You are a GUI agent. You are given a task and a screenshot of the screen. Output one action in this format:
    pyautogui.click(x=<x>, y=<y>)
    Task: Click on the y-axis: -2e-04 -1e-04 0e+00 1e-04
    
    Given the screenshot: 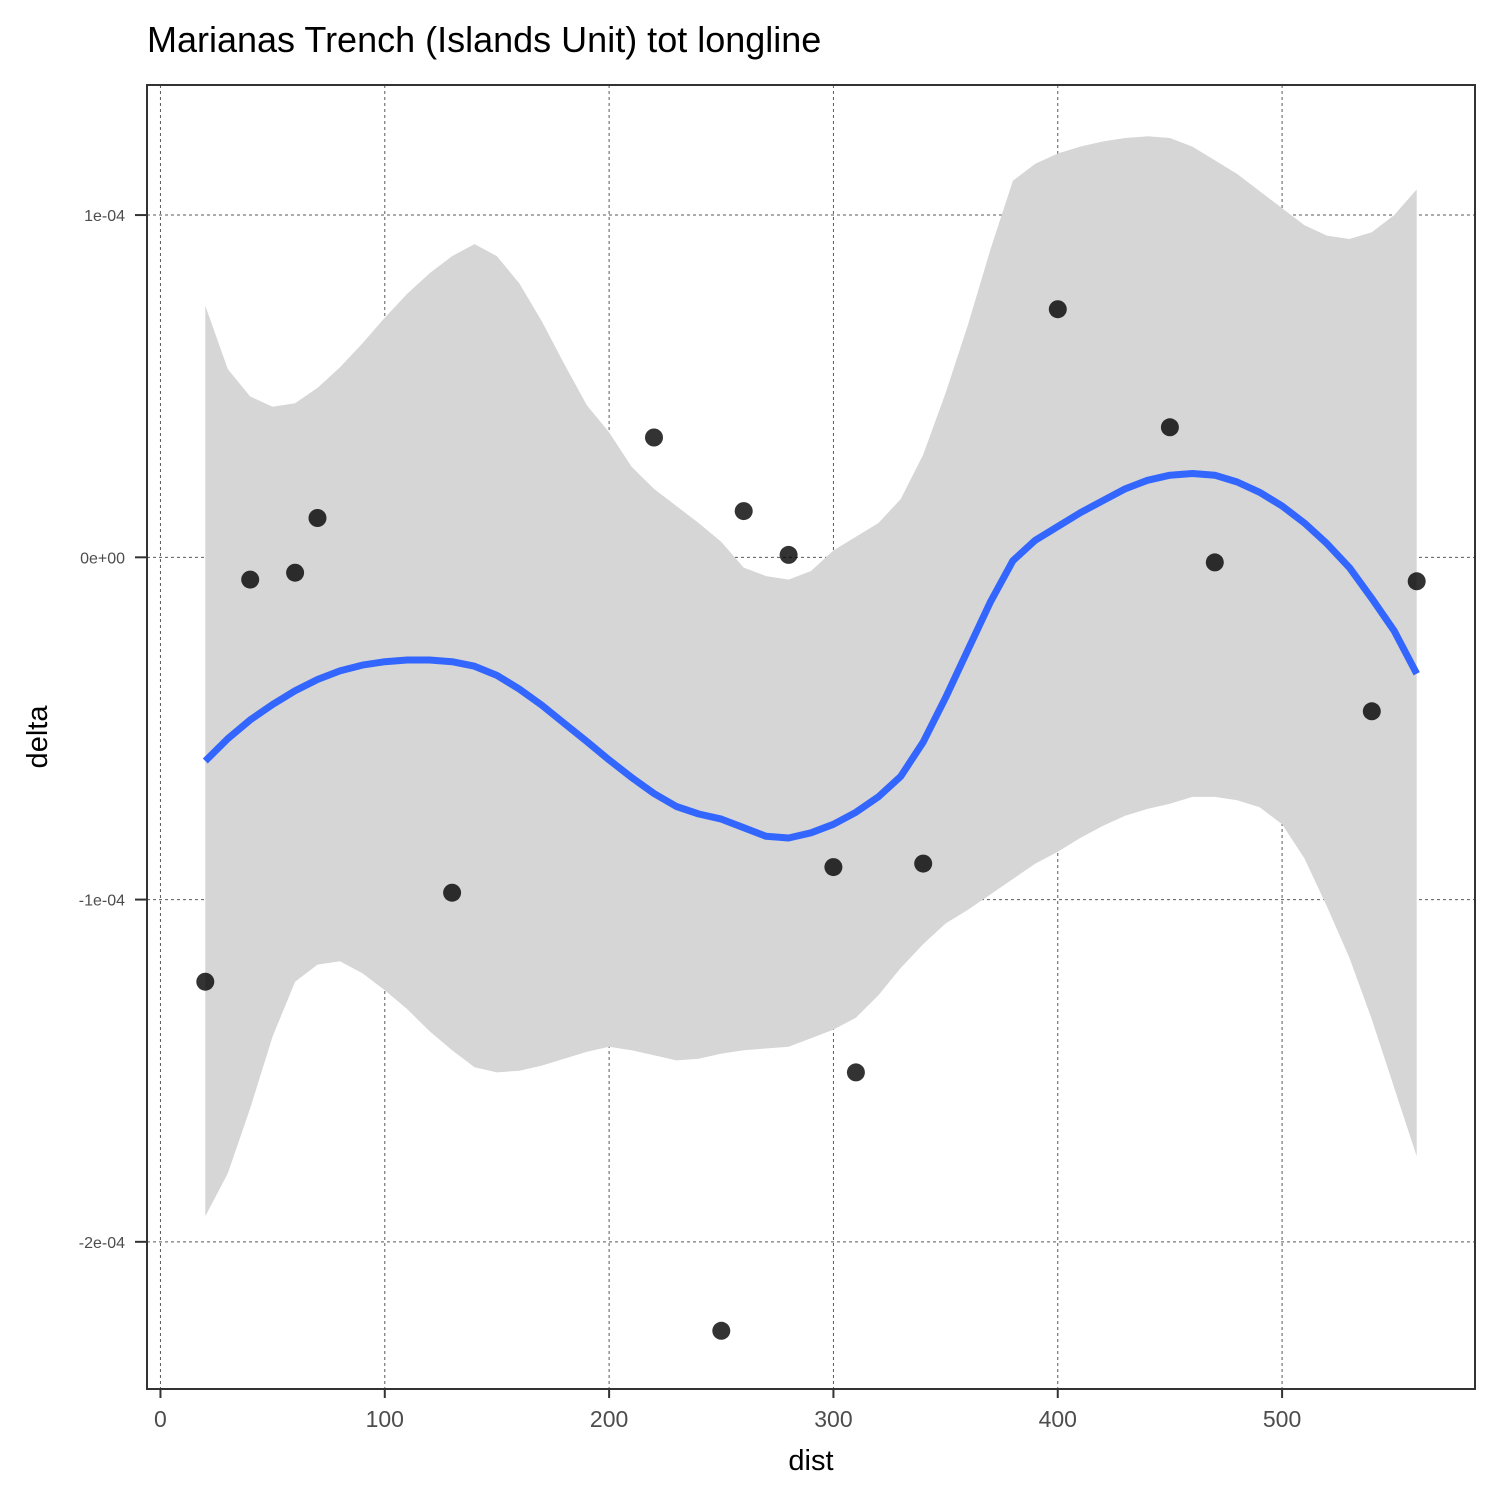 What is the action you would take?
    pyautogui.click(x=113, y=730)
    